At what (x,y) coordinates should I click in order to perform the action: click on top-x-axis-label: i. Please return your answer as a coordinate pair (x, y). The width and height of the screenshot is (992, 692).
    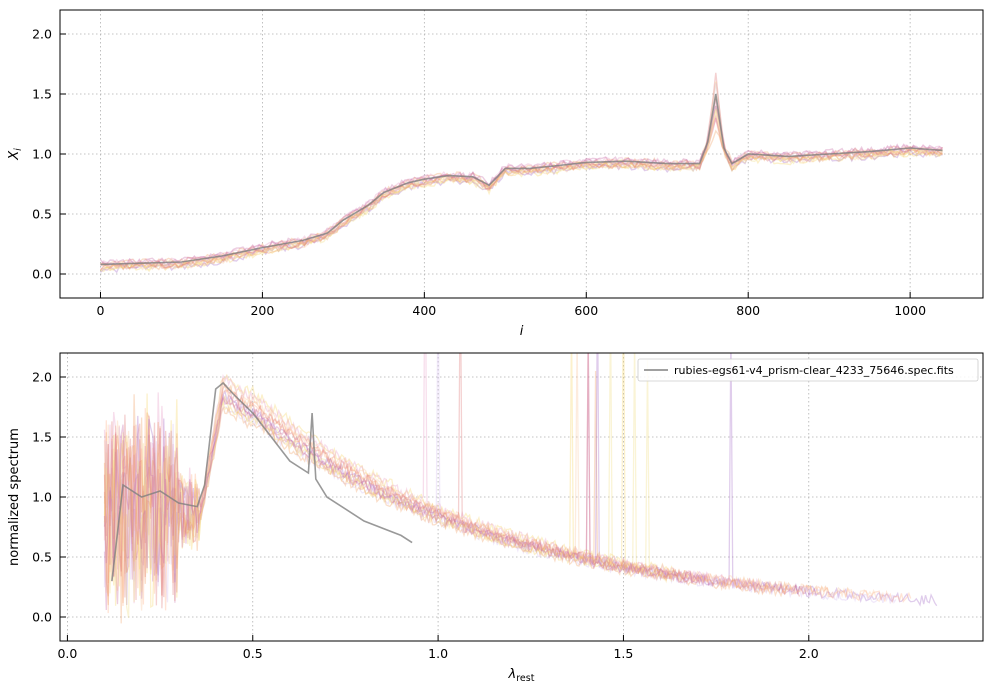
    Looking at the image, I should click on (522, 331).